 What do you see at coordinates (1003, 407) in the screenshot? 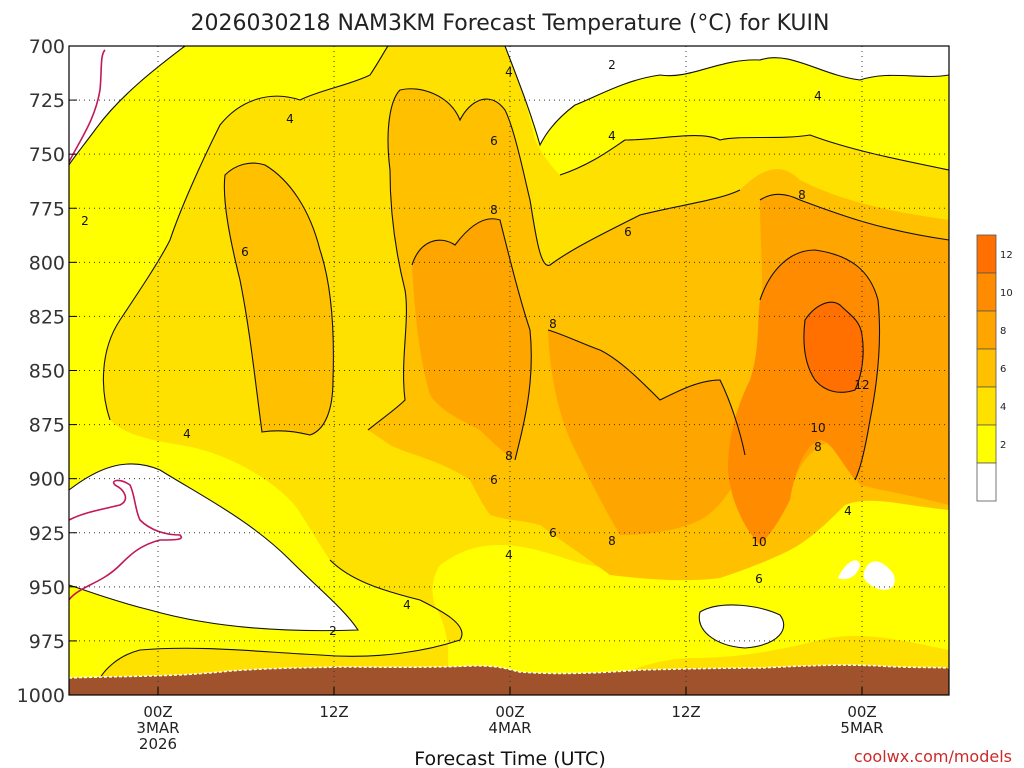
I see `colorbar-label: 4` at bounding box center [1003, 407].